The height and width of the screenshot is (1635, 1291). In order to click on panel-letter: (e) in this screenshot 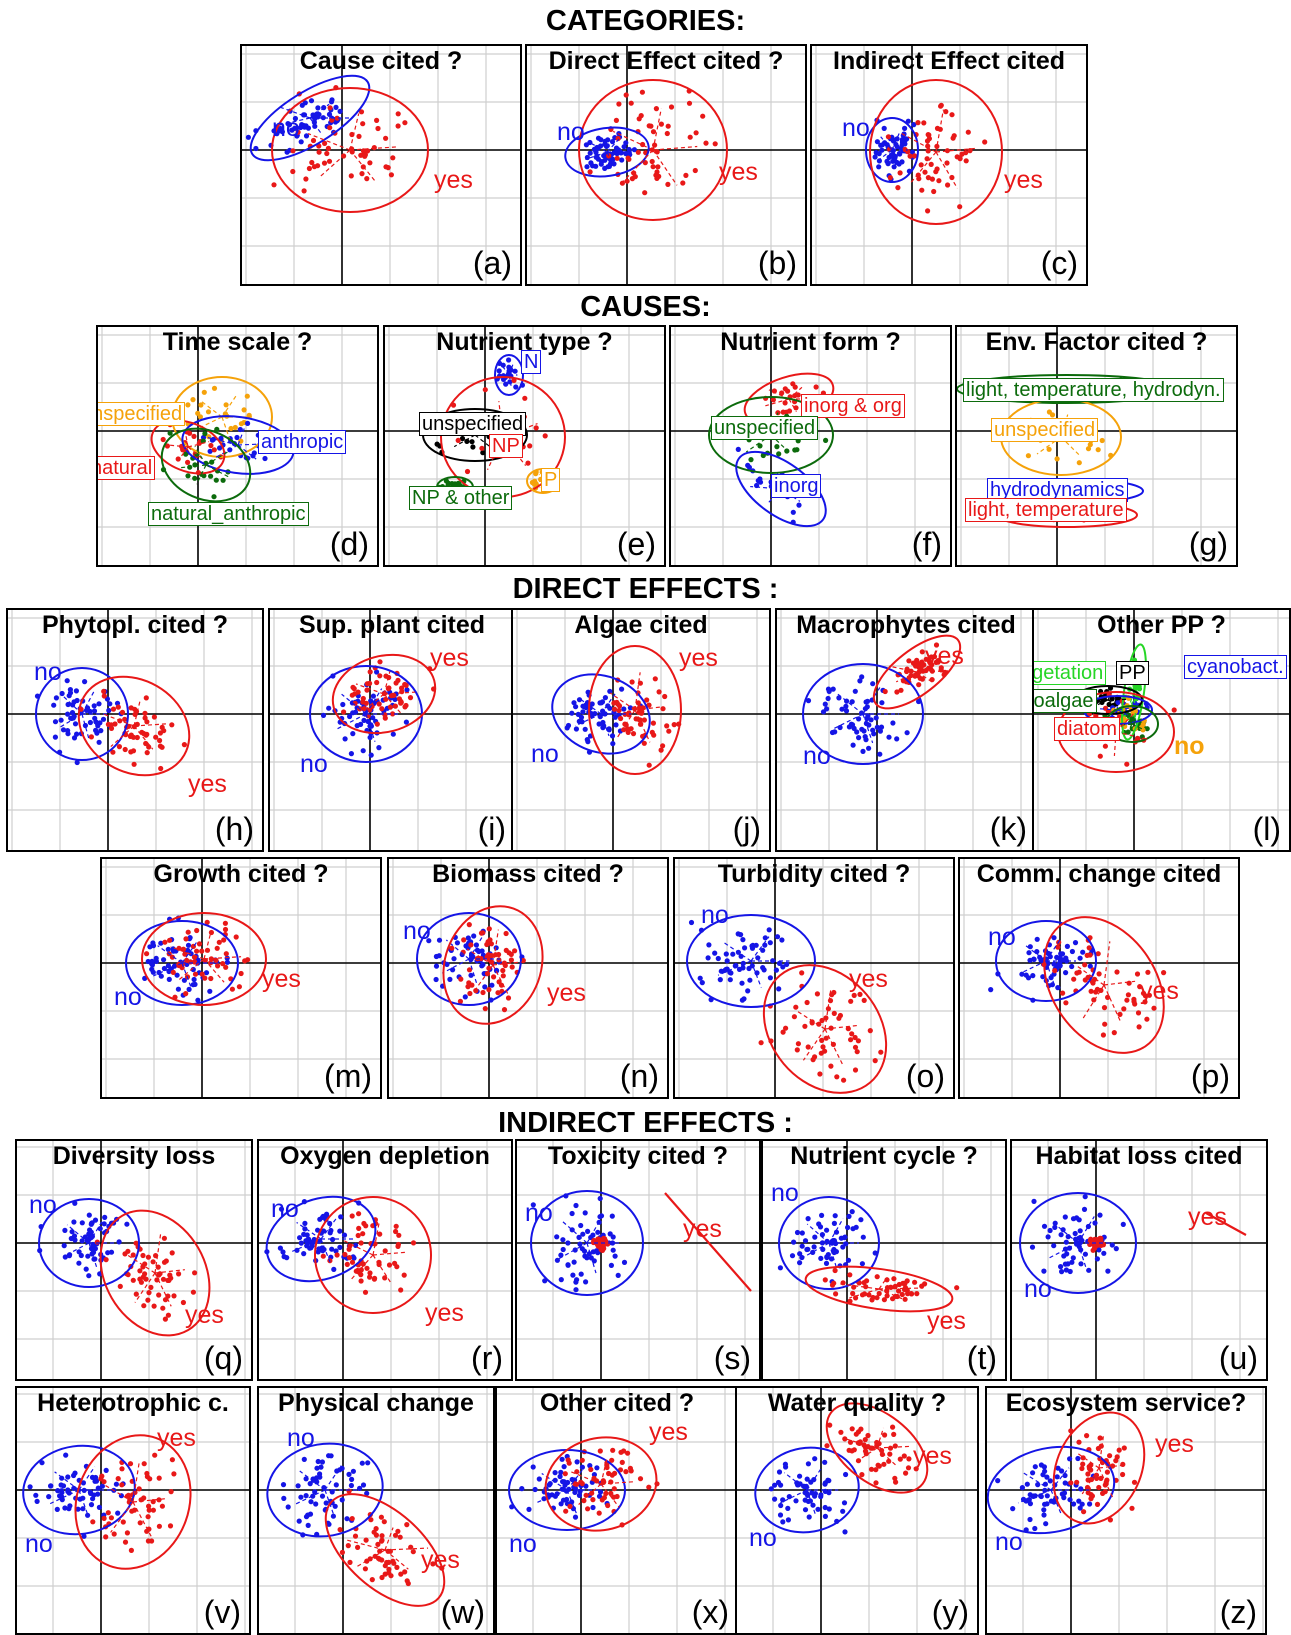, I will do `click(636, 544)`.